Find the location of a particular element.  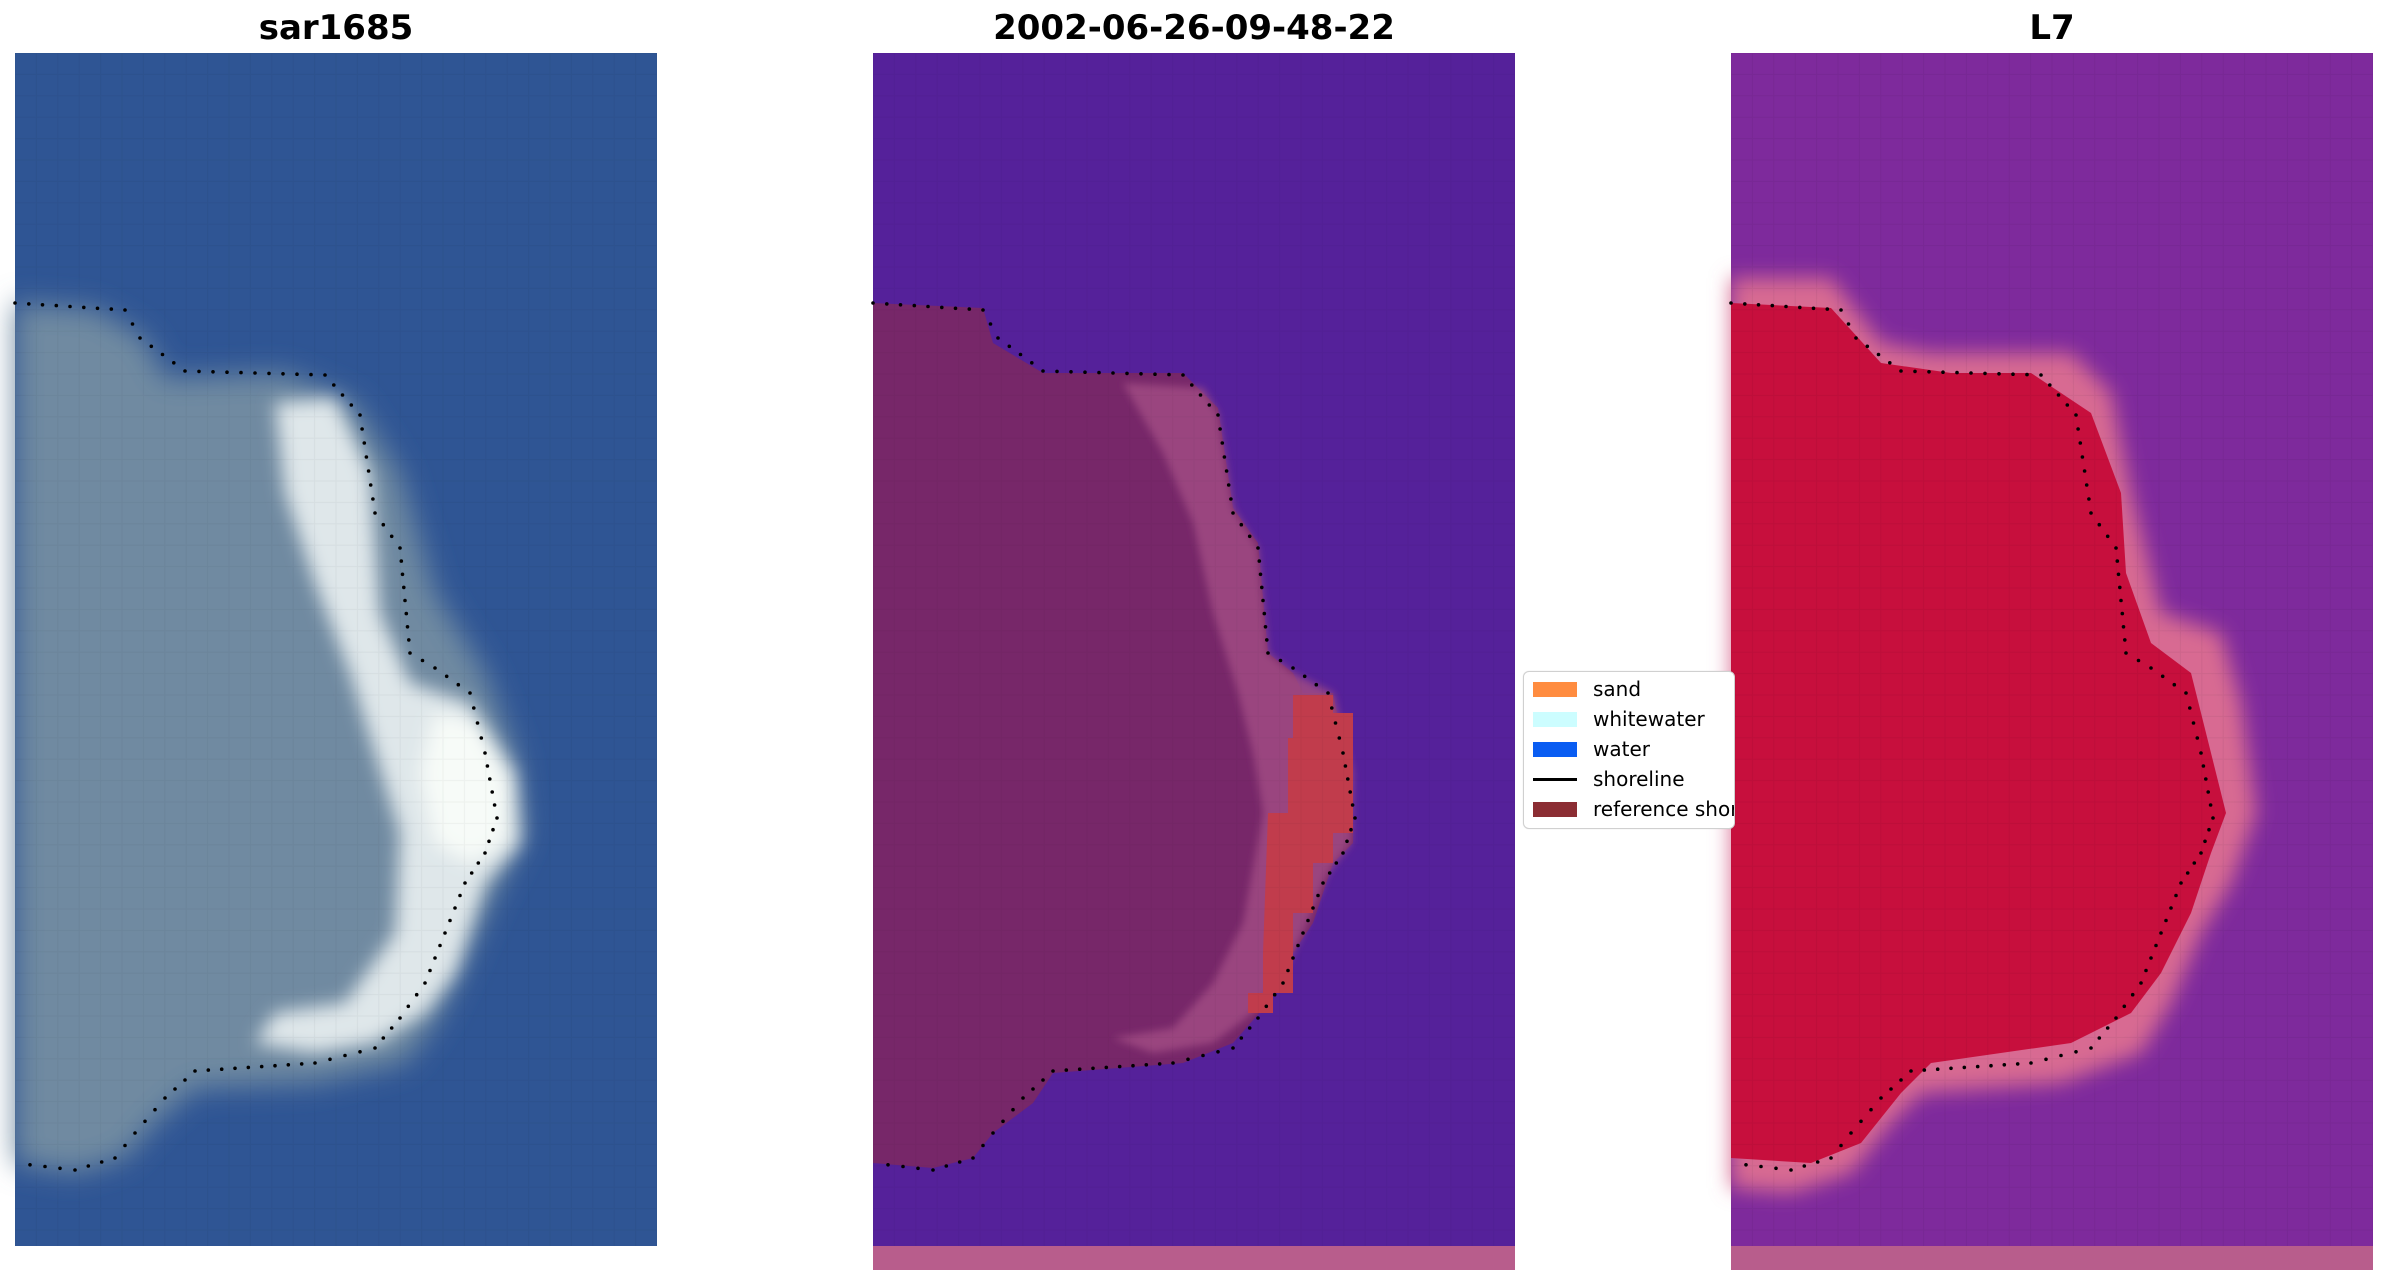

classified-bottom-strip is located at coordinates (1194, 1258).